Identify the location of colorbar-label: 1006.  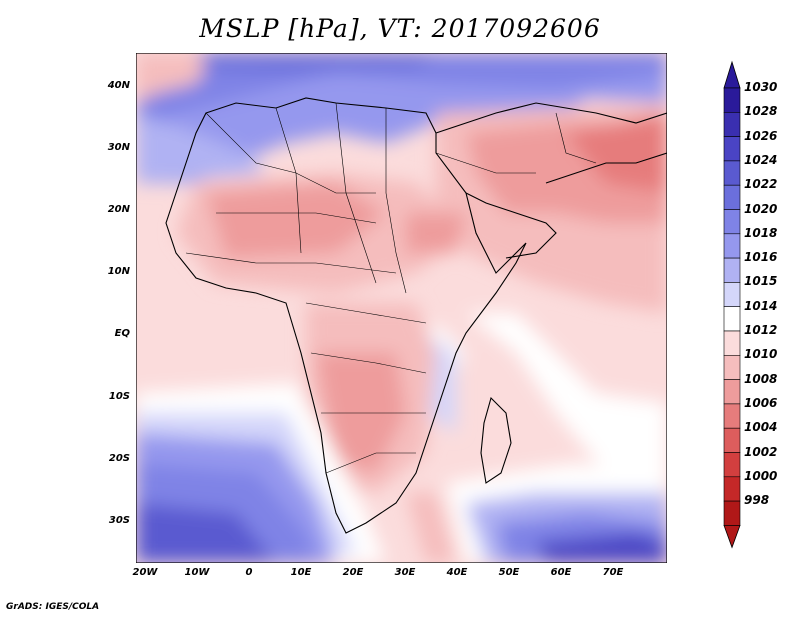
(761, 402).